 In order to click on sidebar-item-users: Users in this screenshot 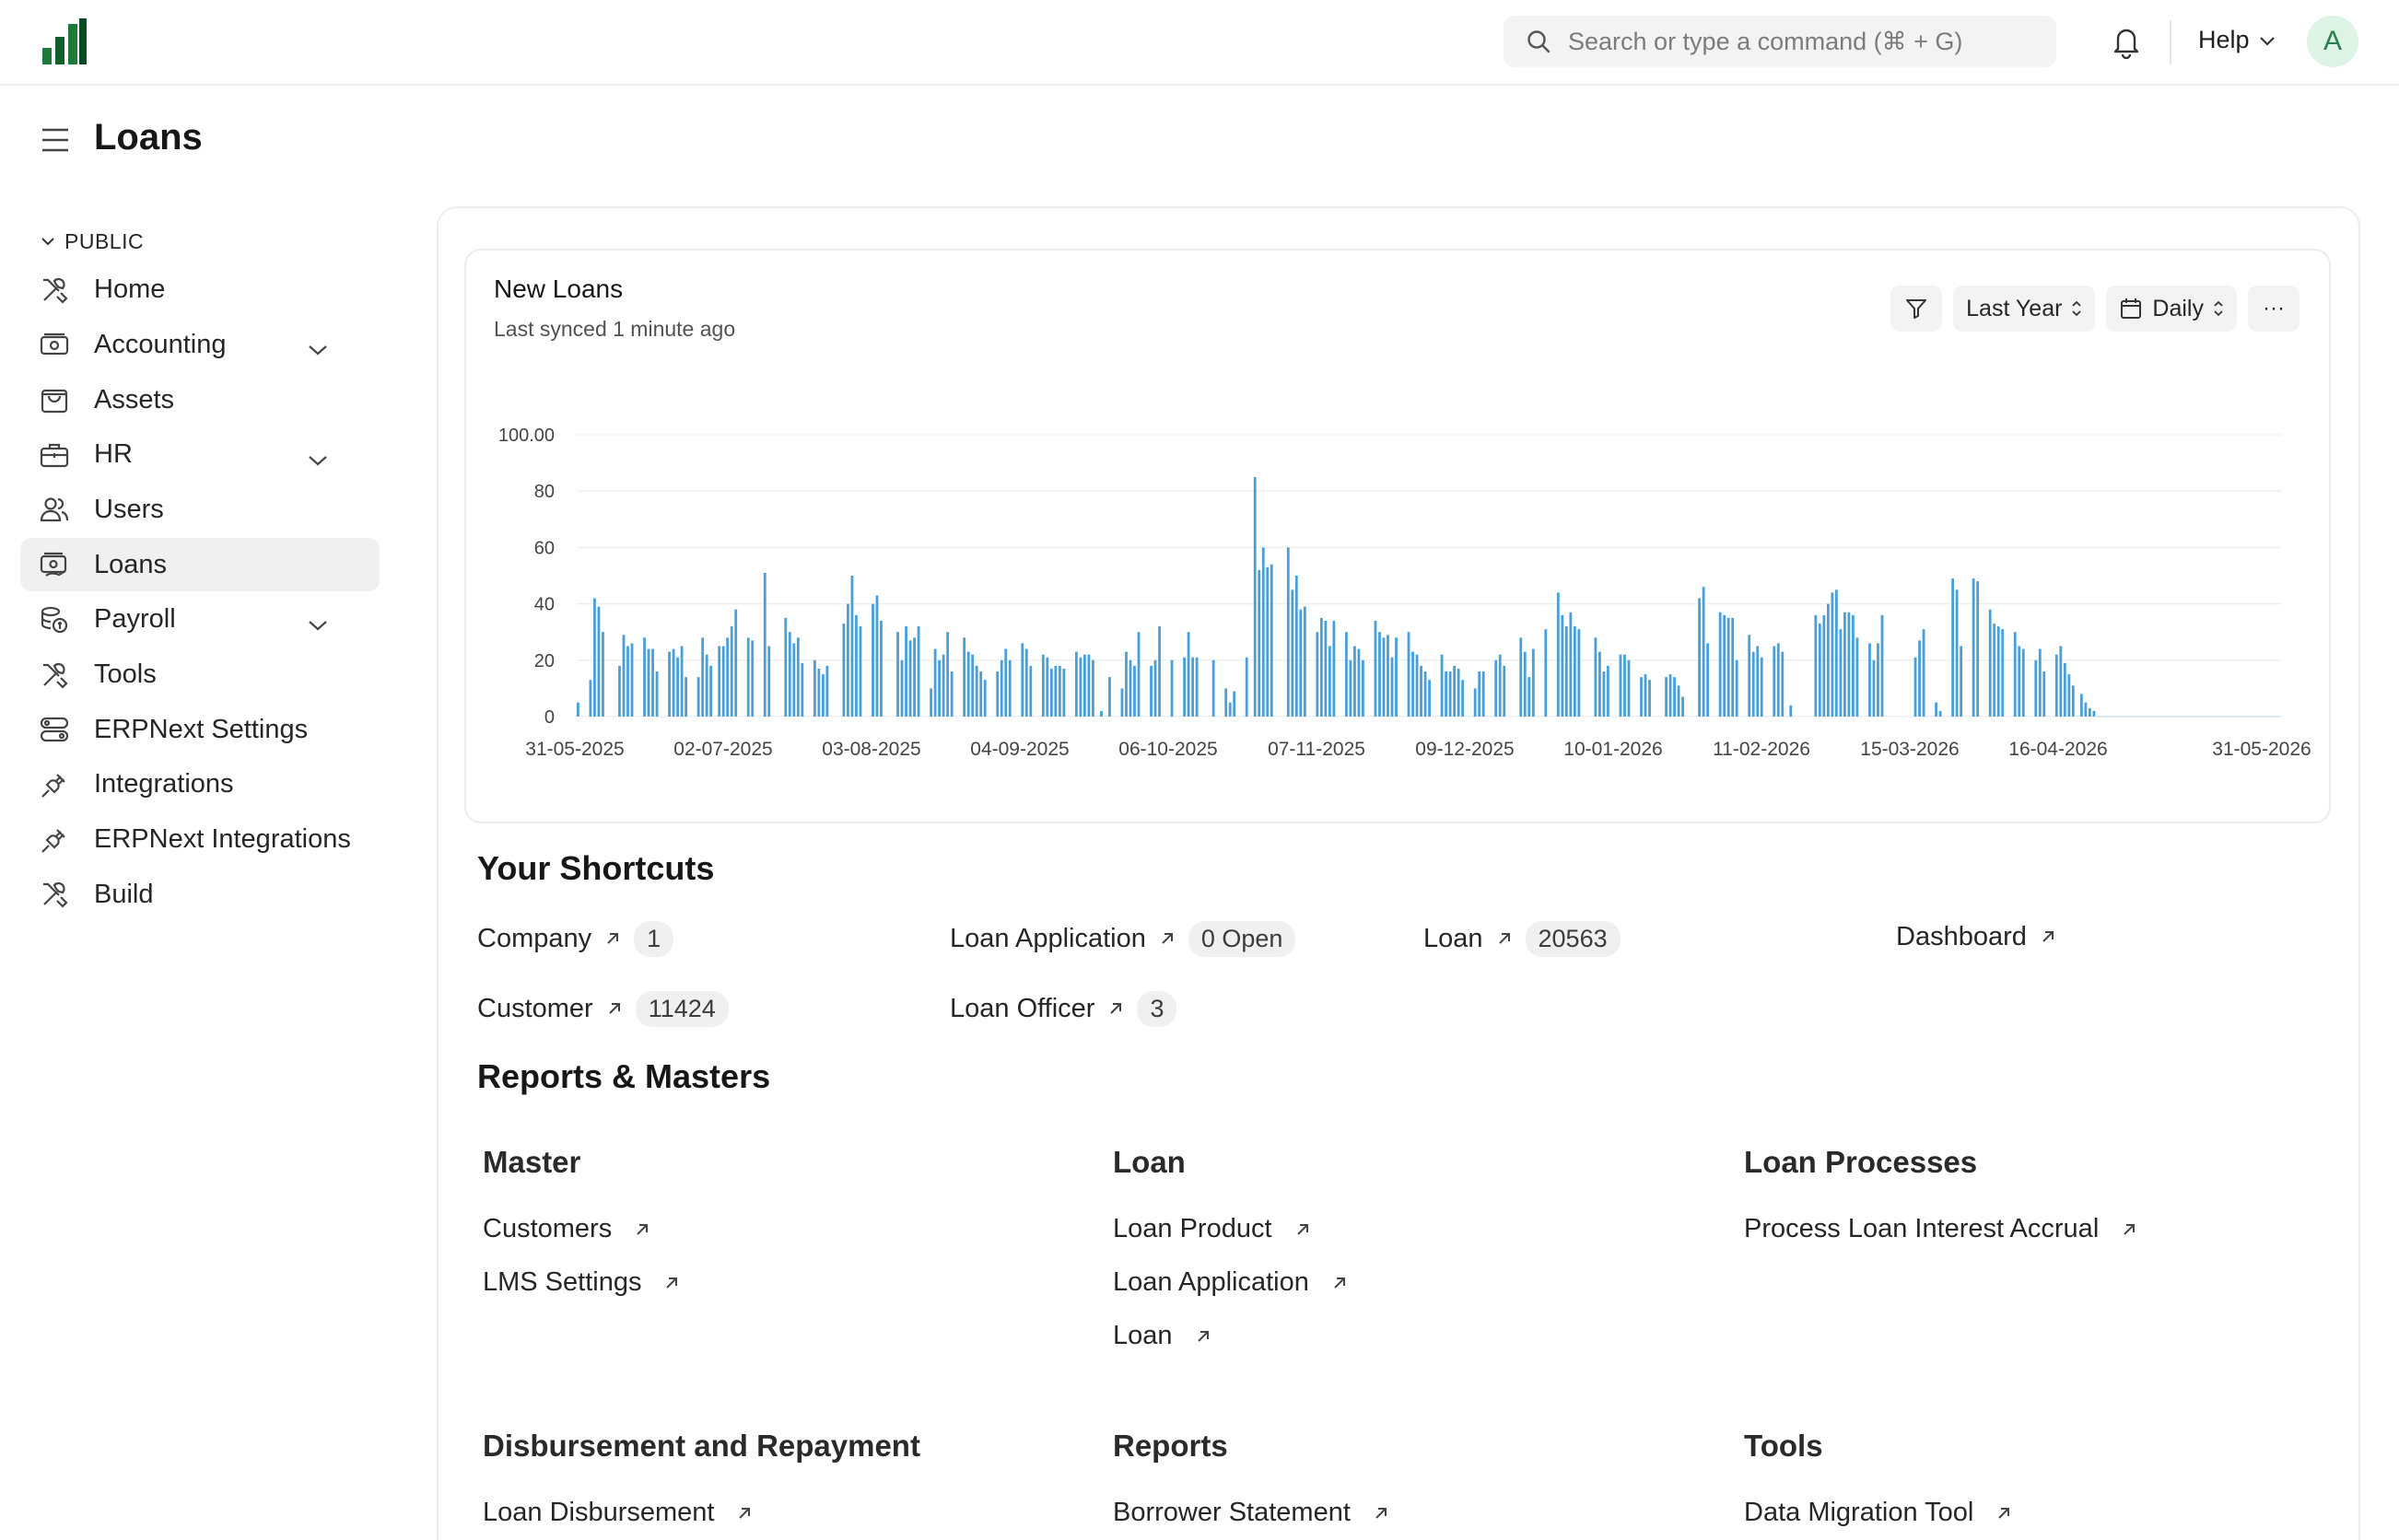, I will do `click(200, 509)`.